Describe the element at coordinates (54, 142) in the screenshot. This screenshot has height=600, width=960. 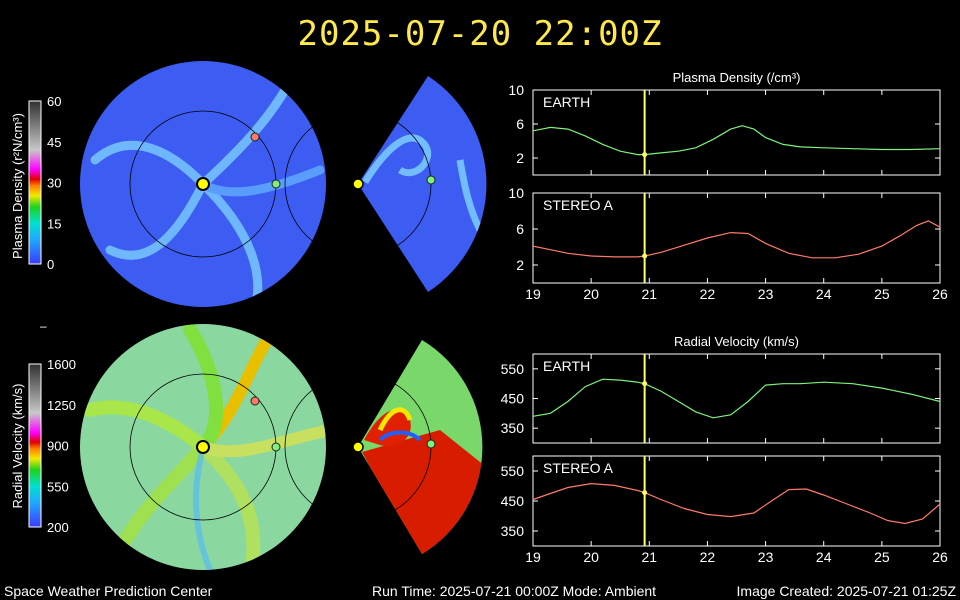
I see `colorbar-tick-label: 45` at that location.